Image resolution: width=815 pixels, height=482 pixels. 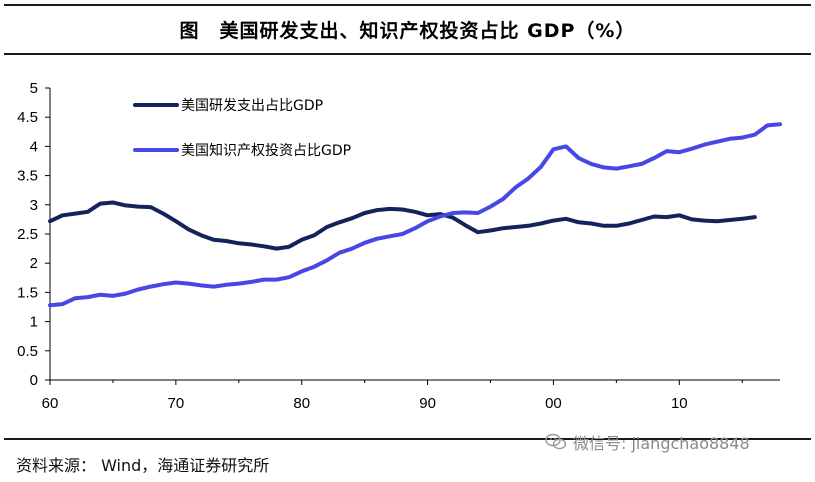 I want to click on x-tick-label: 70, so click(x=176, y=403).